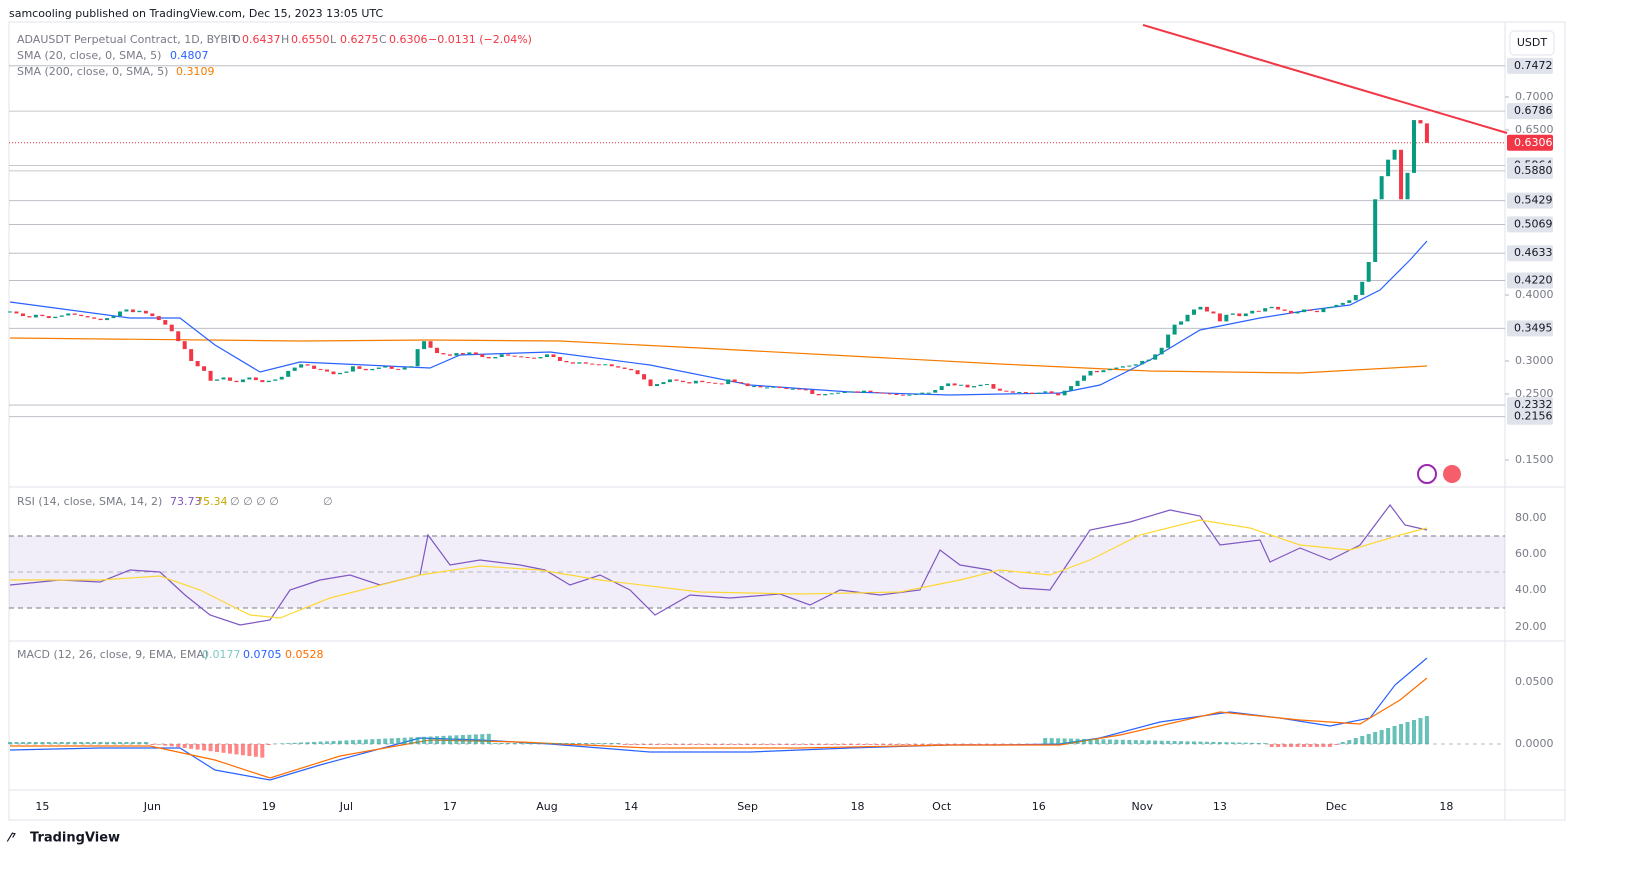  What do you see at coordinates (1534, 96) in the screenshot?
I see `y-tick-label: 0.7000` at bounding box center [1534, 96].